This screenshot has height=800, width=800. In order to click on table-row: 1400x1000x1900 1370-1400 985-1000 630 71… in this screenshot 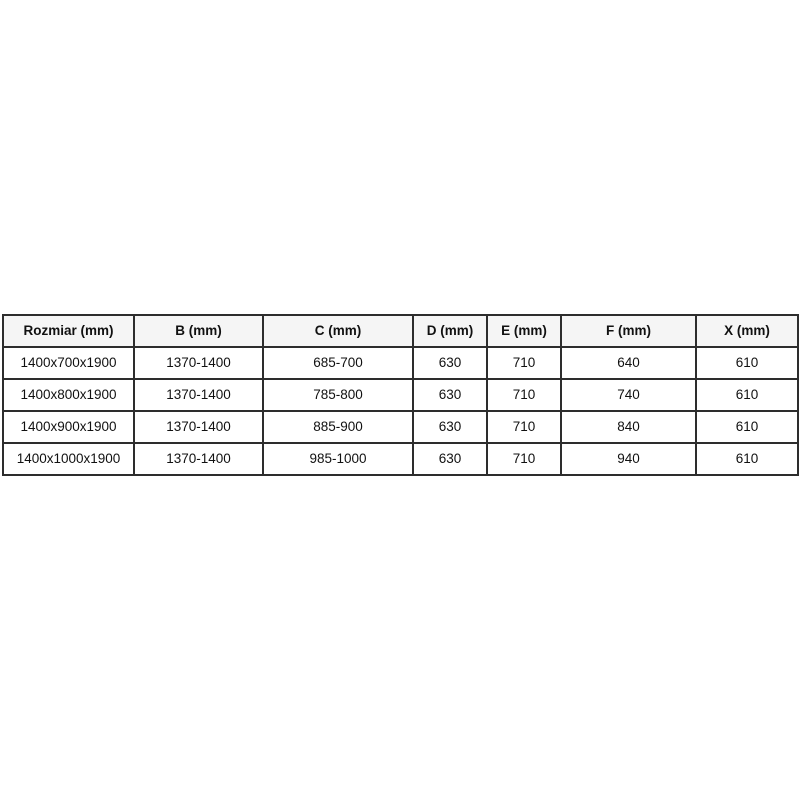, I will do `click(400, 459)`.